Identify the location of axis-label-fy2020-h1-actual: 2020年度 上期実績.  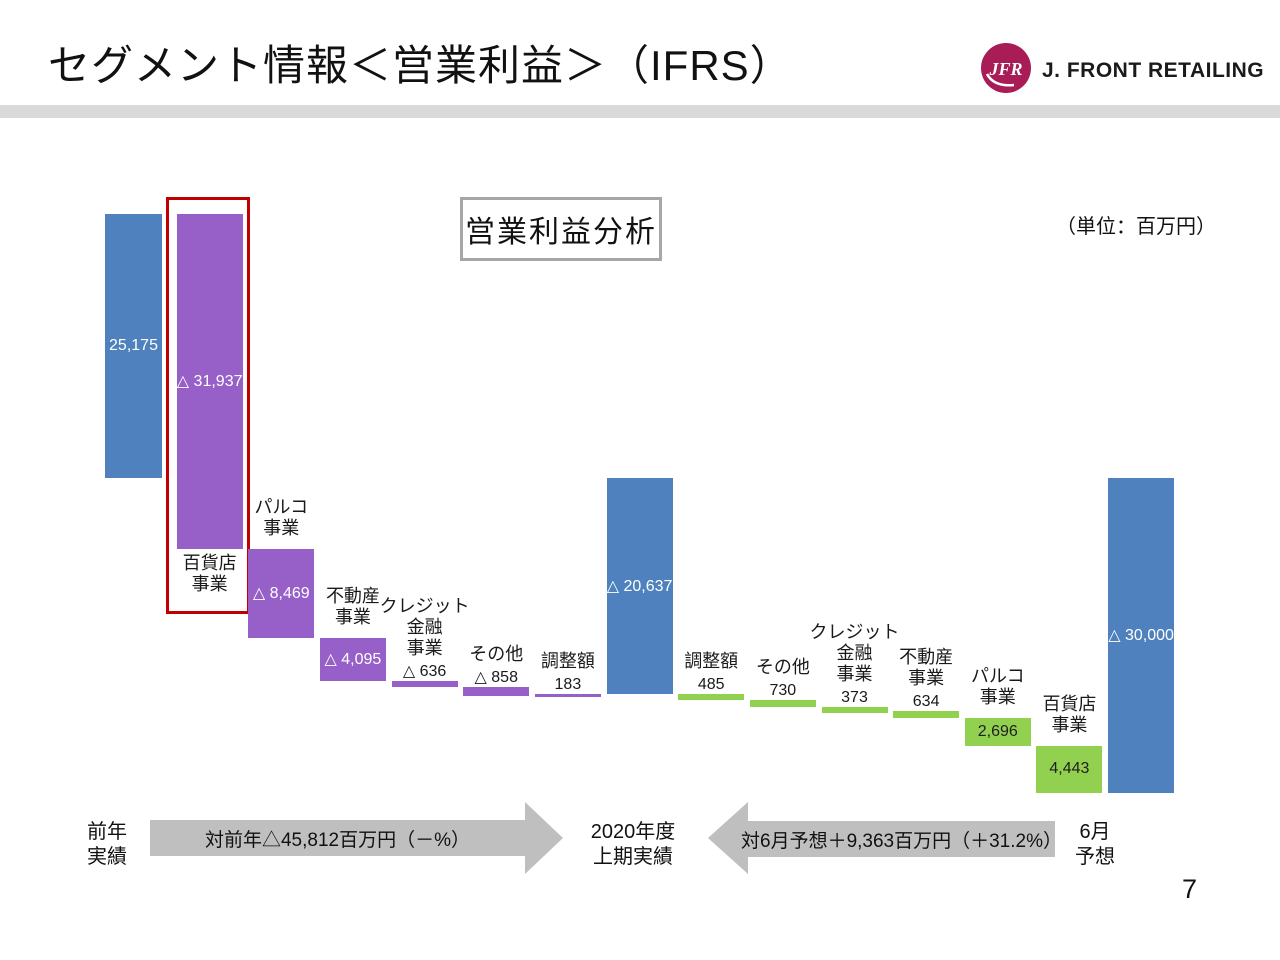
(633, 844).